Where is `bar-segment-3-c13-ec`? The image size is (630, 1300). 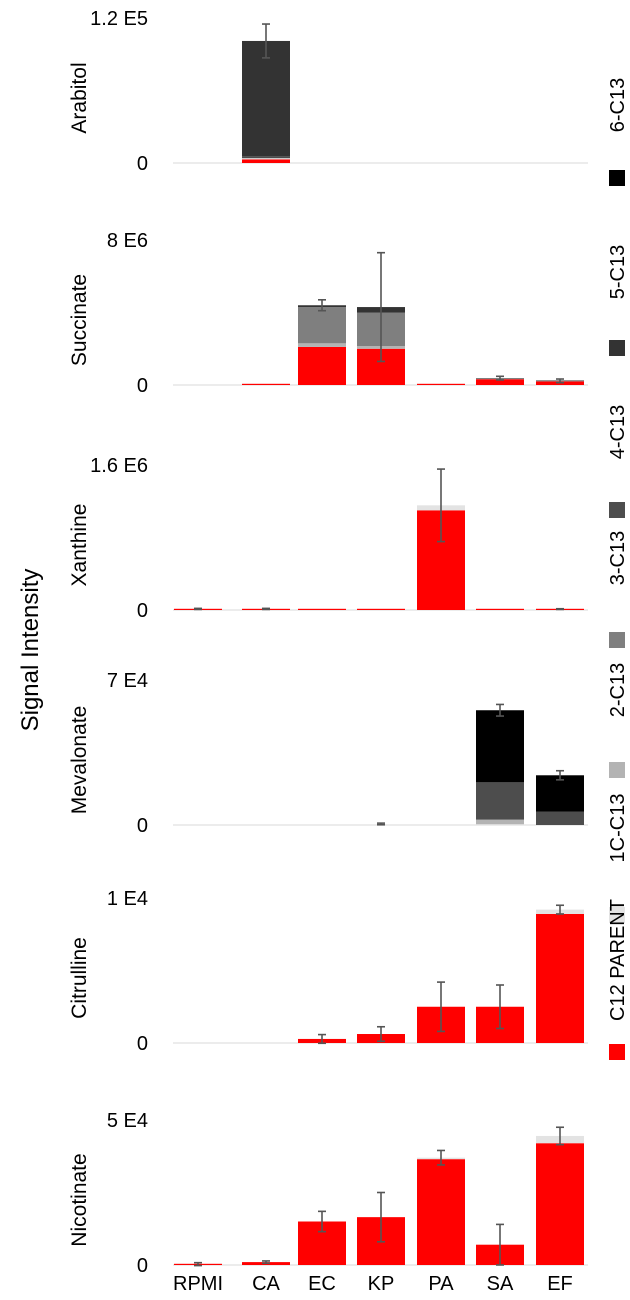
bar-segment-3-c13-ec is located at coordinates (322, 325).